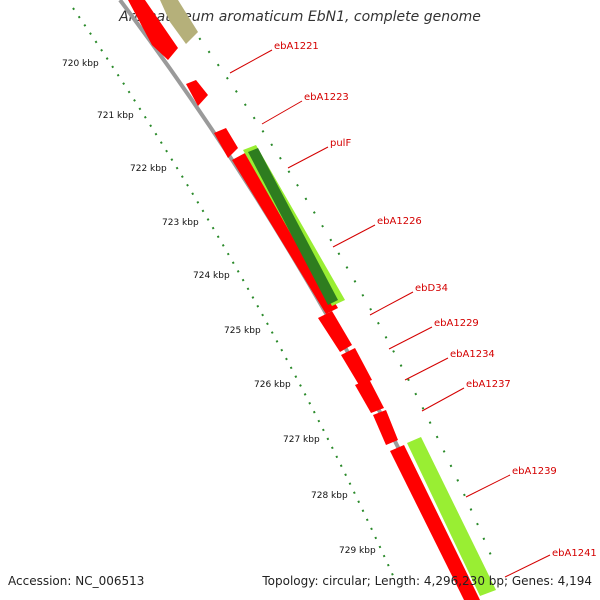 This screenshot has width=600, height=600. What do you see at coordinates (488, 384) in the screenshot?
I see `gene-label-ebA1237: ebA1237` at bounding box center [488, 384].